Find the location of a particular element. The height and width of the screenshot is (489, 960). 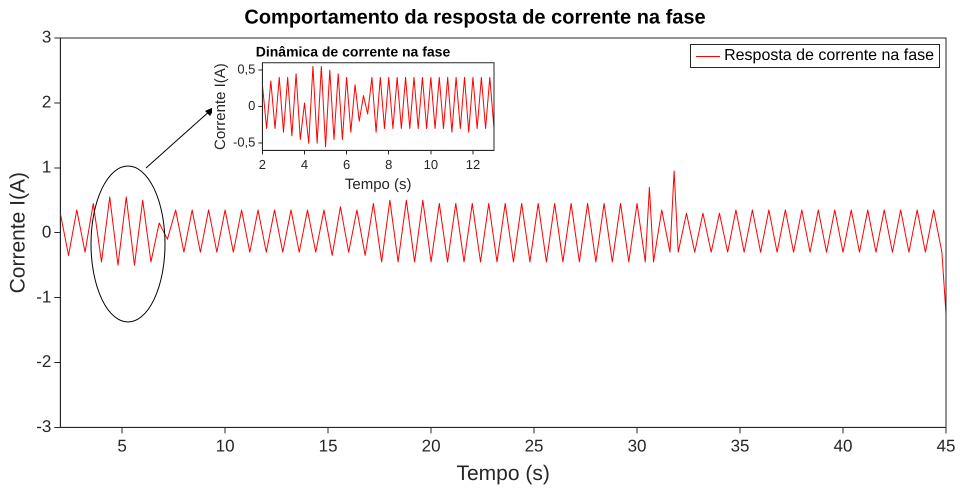

x-tick-label: 35 is located at coordinates (740, 446).